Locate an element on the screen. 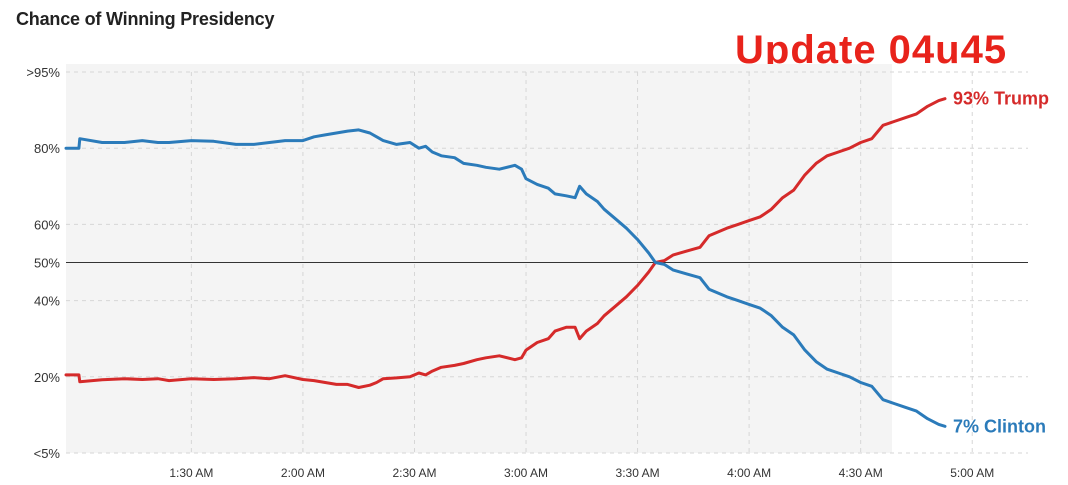 The image size is (1068, 485). x-tick-label: 4:00 AM is located at coordinates (749, 473).